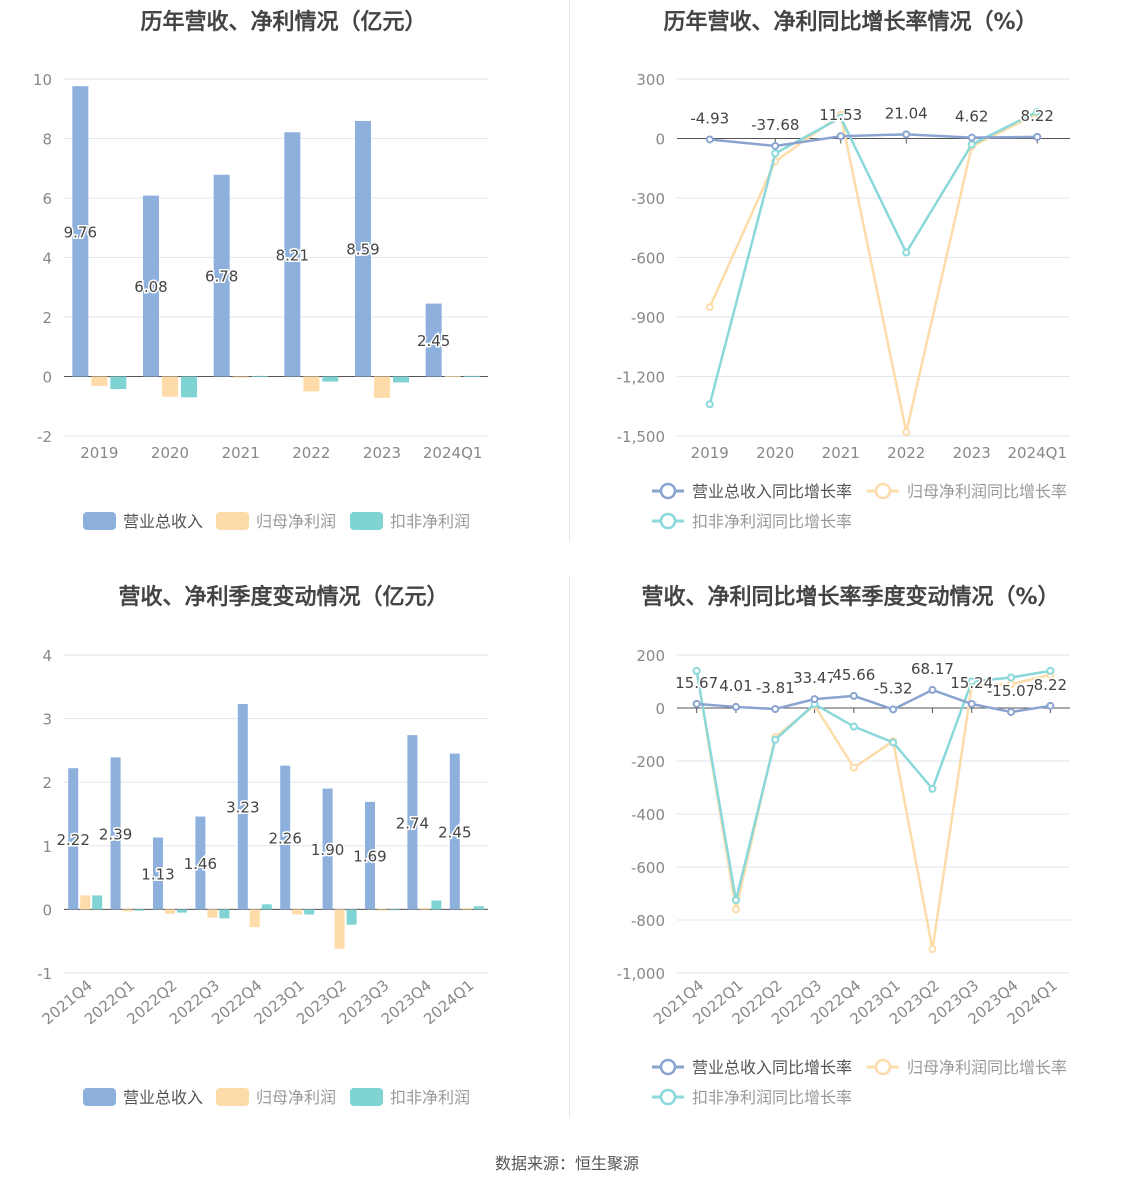  What do you see at coordinates (772, 491) in the screenshot?
I see `legend-label: 营业总收入同比增长率` at bounding box center [772, 491].